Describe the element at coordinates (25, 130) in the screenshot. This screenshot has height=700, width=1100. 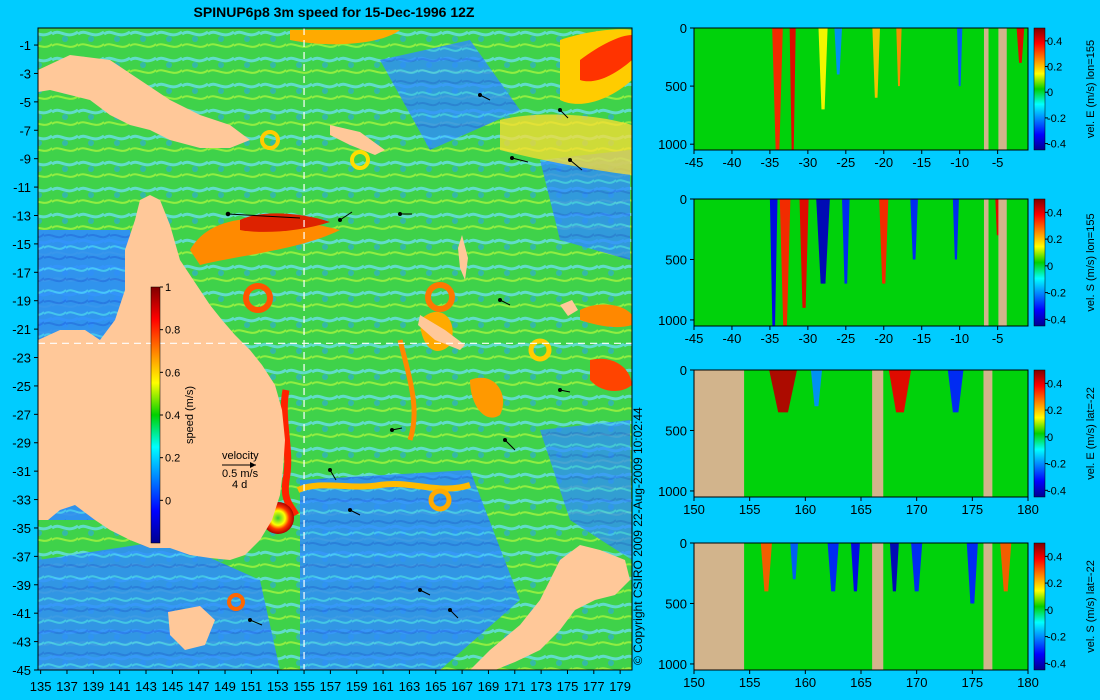
I see `map-y-tick-label: -7` at that location.